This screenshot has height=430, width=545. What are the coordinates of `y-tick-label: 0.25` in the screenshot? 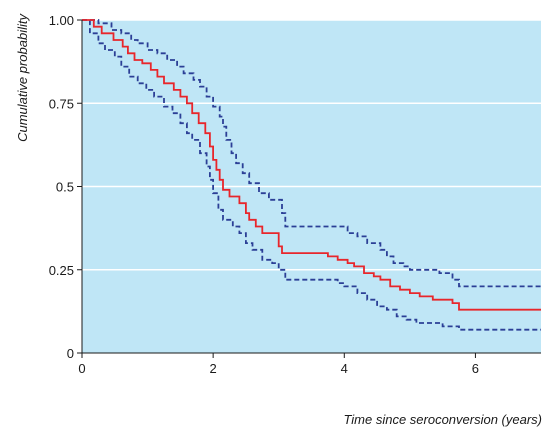 It's located at (61, 270).